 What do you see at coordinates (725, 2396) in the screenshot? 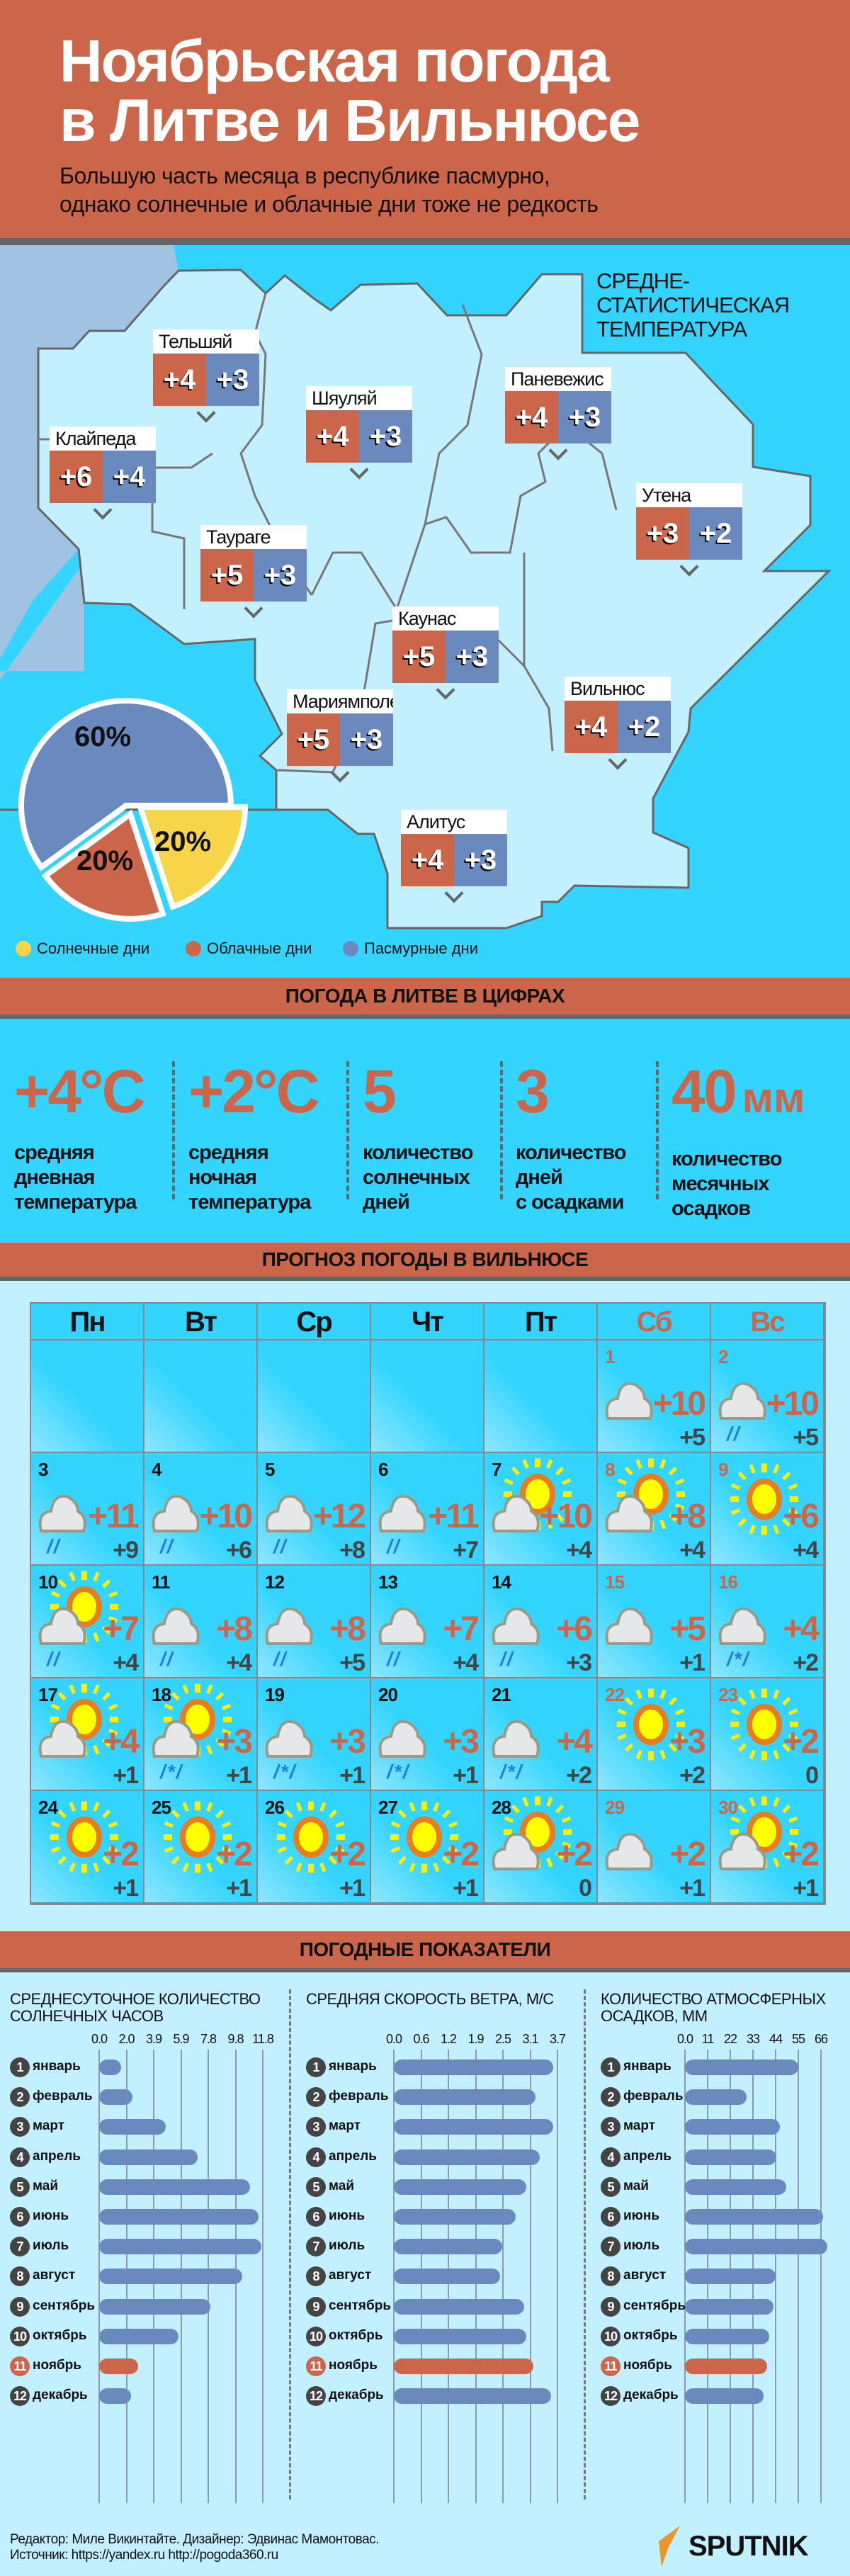
I see `bar-декабрь` at bounding box center [725, 2396].